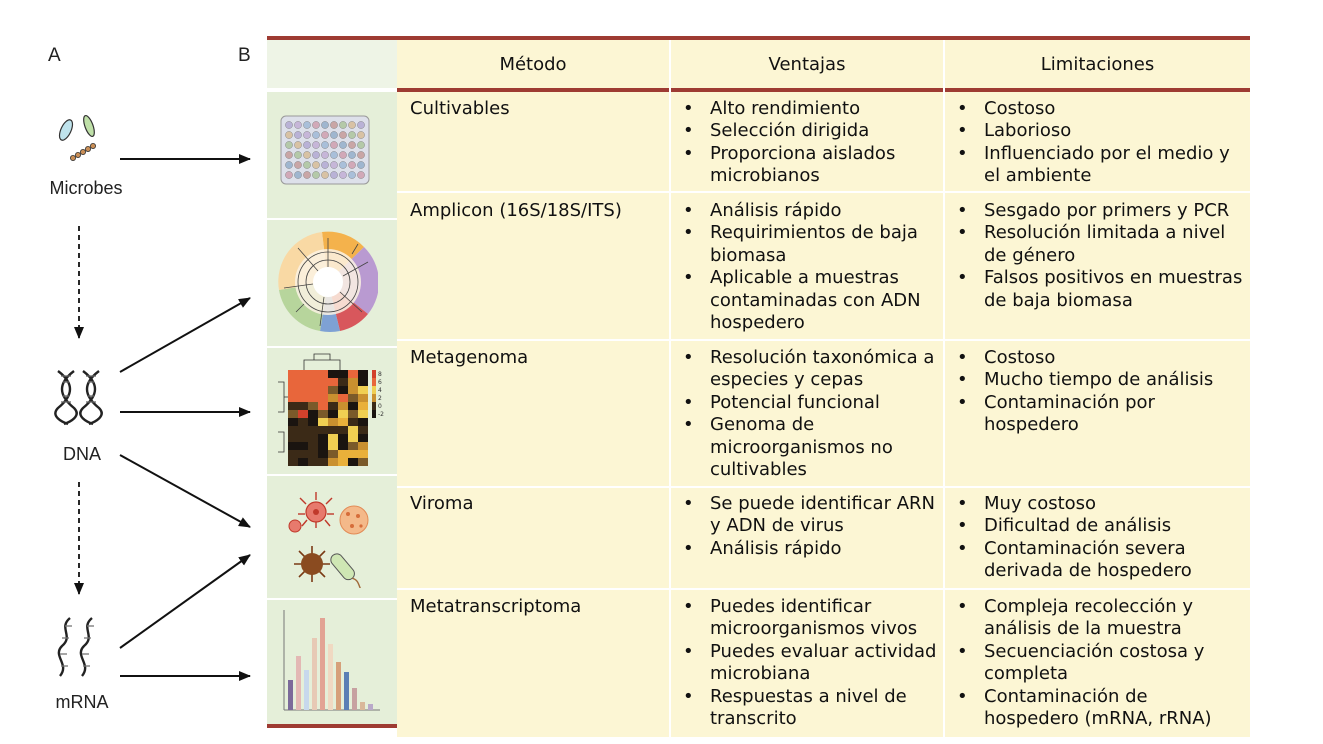  What do you see at coordinates (810, 549) in the screenshot?
I see `list-item: Análisis rápido` at bounding box center [810, 549].